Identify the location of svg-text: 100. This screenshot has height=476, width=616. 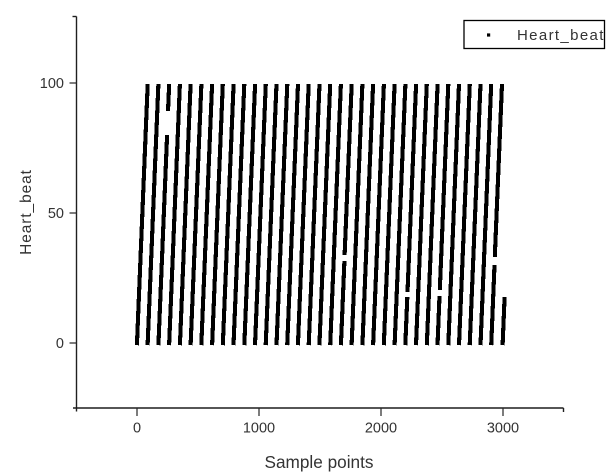
(52, 84).